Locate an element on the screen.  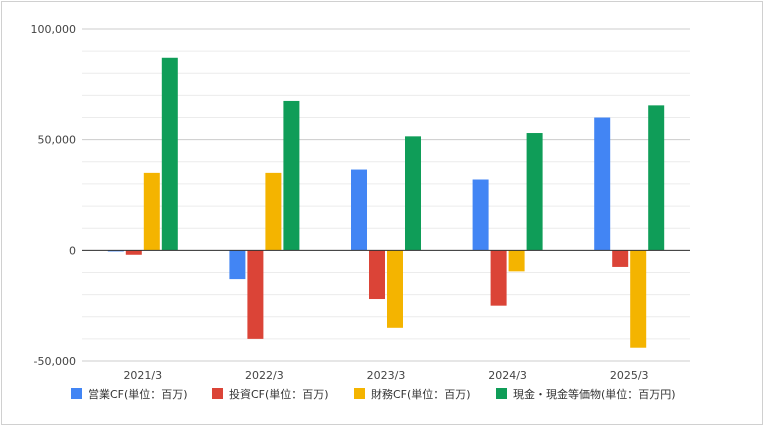
legend-item: 財務CF(単位：百万) is located at coordinates (412, 394).